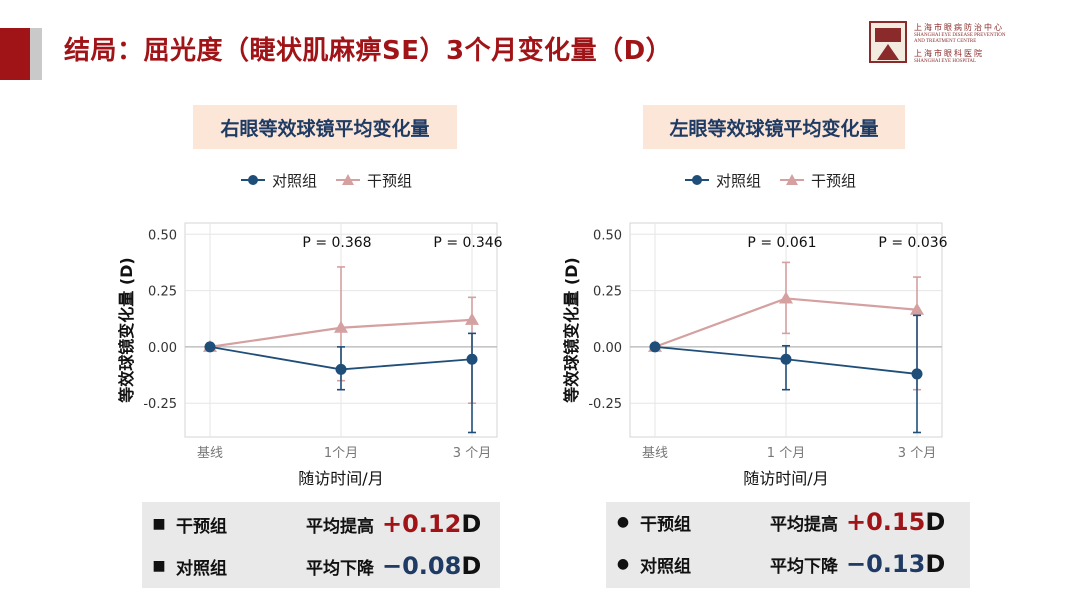 This screenshot has width=1080, height=608. What do you see at coordinates (321, 545) in the screenshot?
I see `summary-box-right-eye: ■ 干预组 平均提高 +0.12D ■ 对照组 平均下降 −0.08D` at bounding box center [321, 545].